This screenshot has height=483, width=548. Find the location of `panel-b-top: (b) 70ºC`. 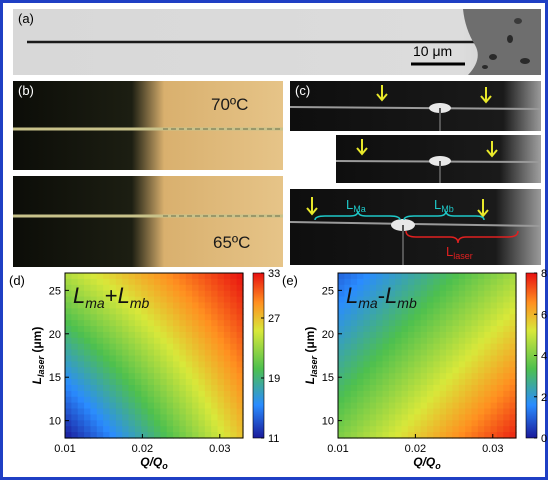

panel-b-top: (b) 70ºC is located at coordinates (148, 125).